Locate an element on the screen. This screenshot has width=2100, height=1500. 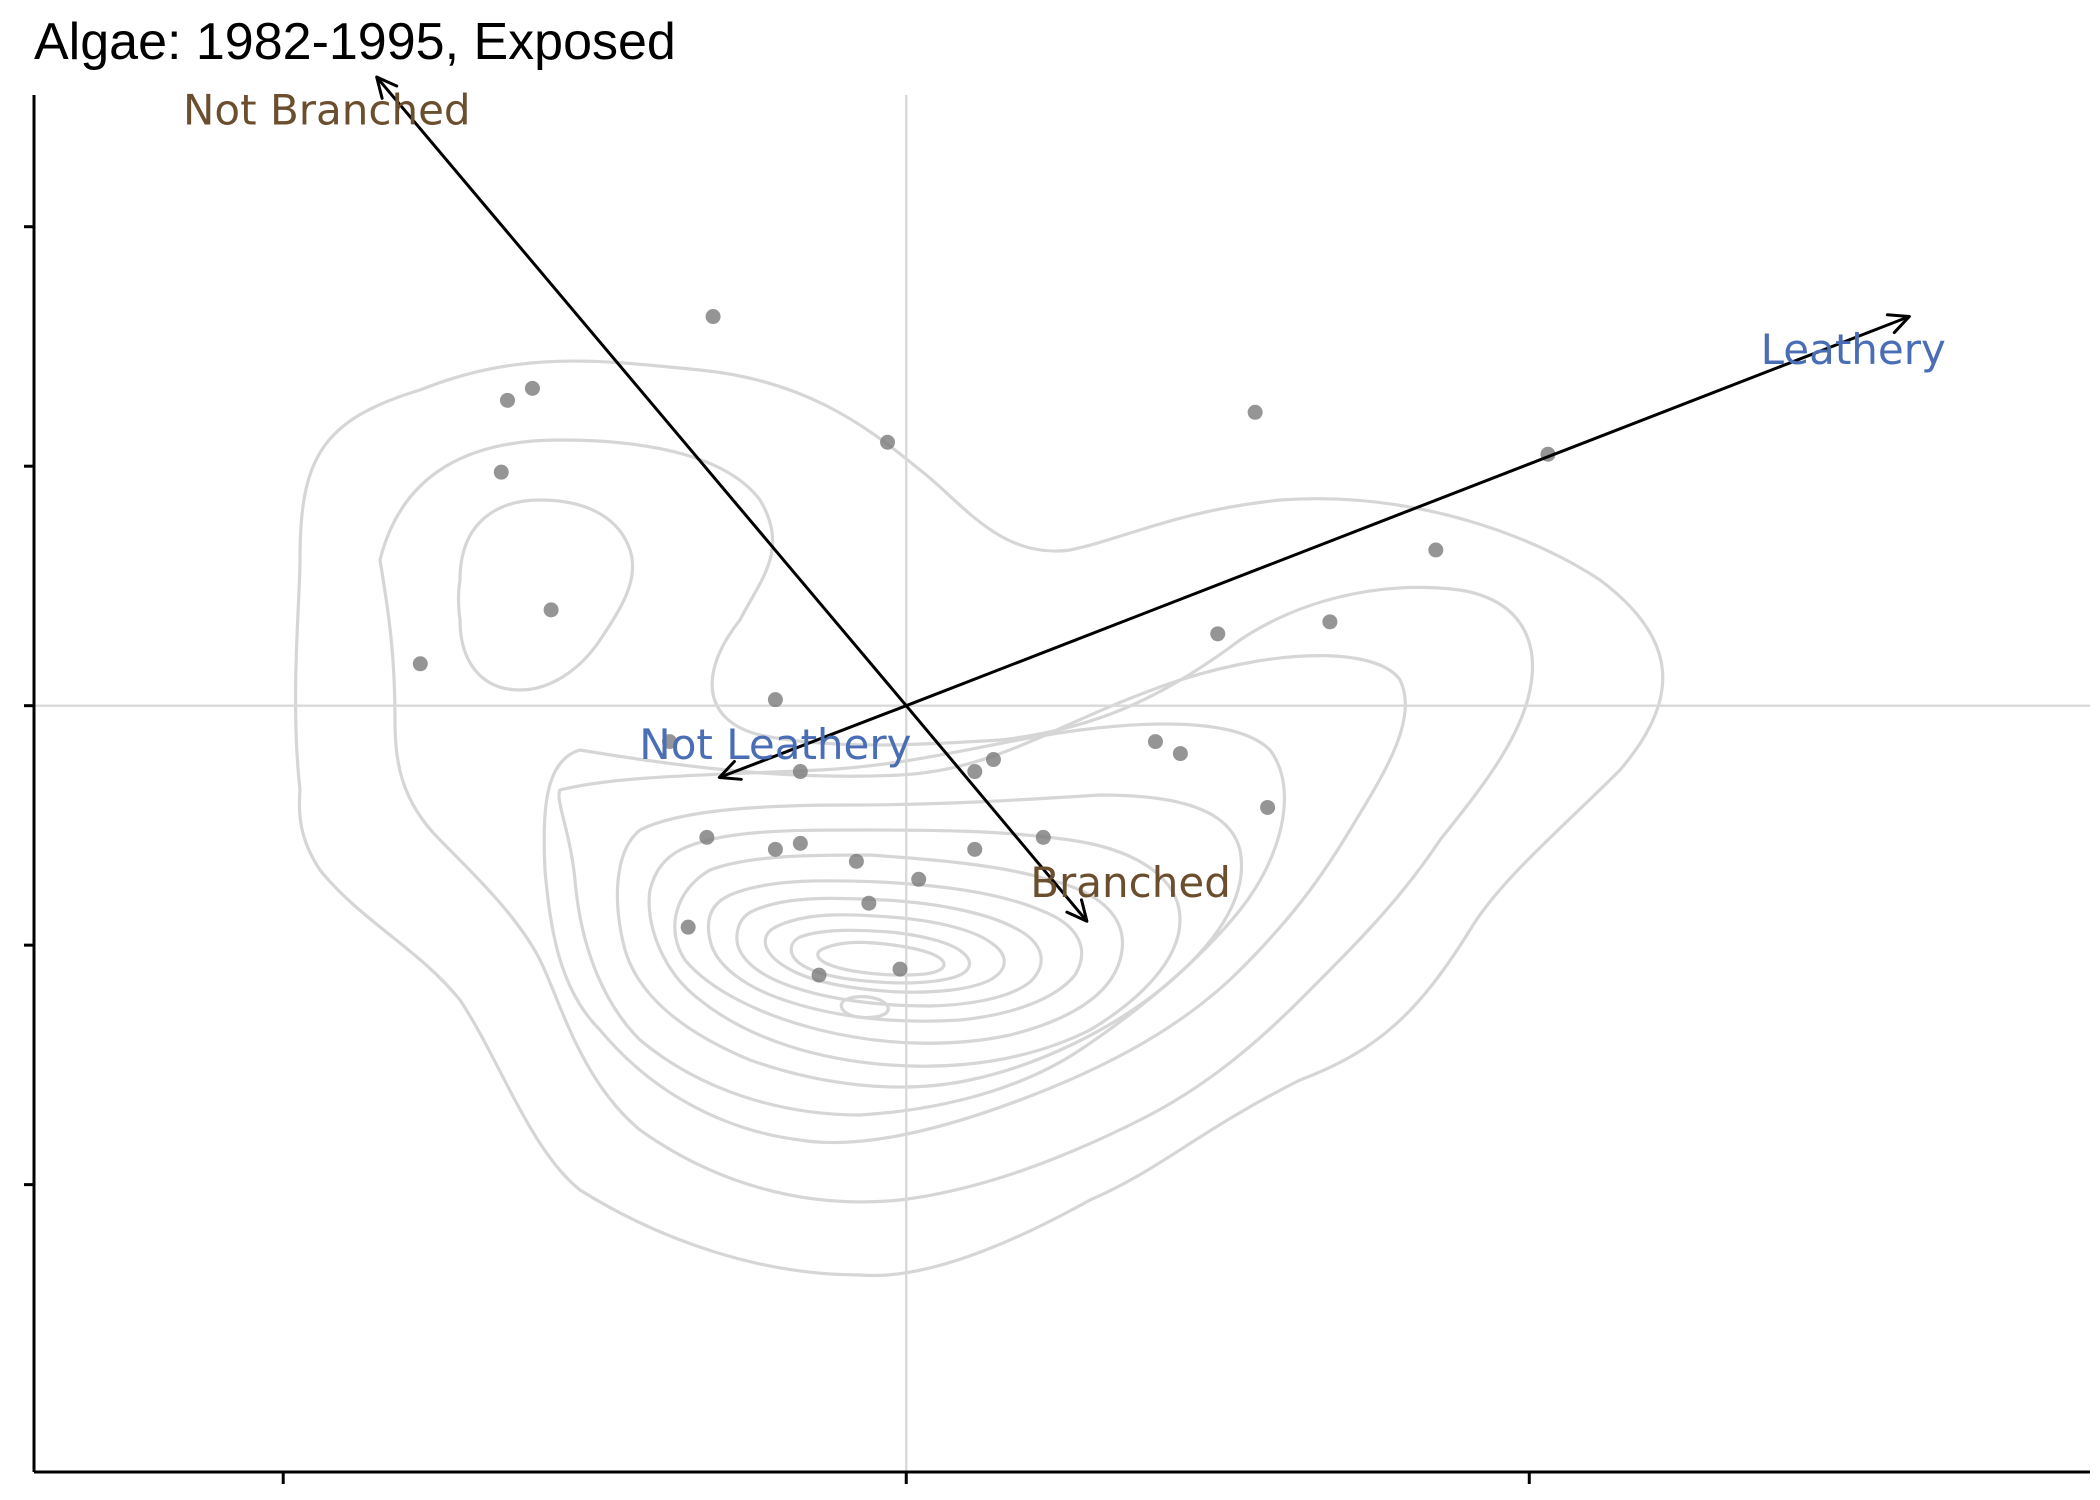
chart-title: Algae: 1982-1995, Exposed is located at coordinates (355, 42).